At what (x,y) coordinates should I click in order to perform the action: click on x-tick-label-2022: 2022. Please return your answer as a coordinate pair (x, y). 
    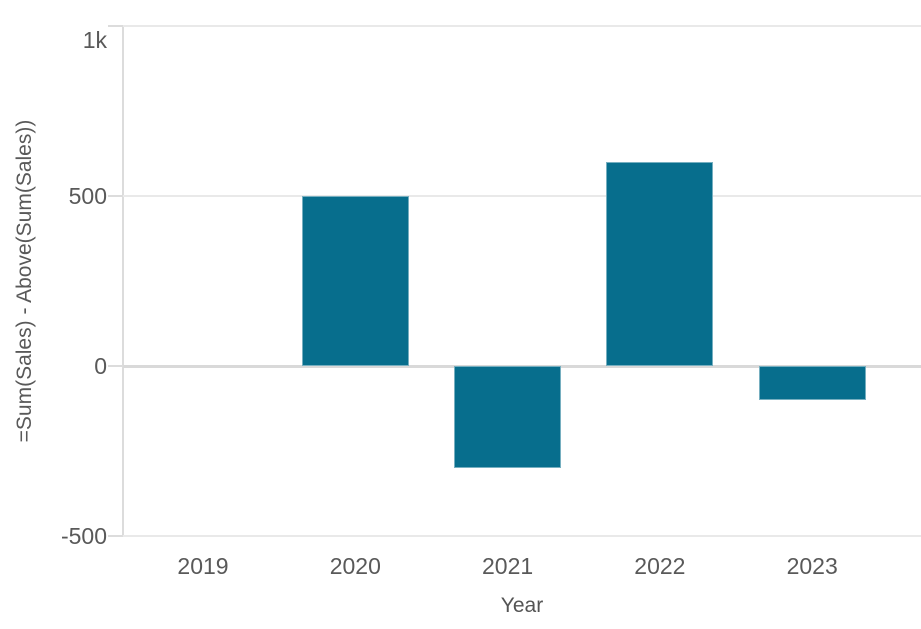
    Looking at the image, I should click on (660, 566).